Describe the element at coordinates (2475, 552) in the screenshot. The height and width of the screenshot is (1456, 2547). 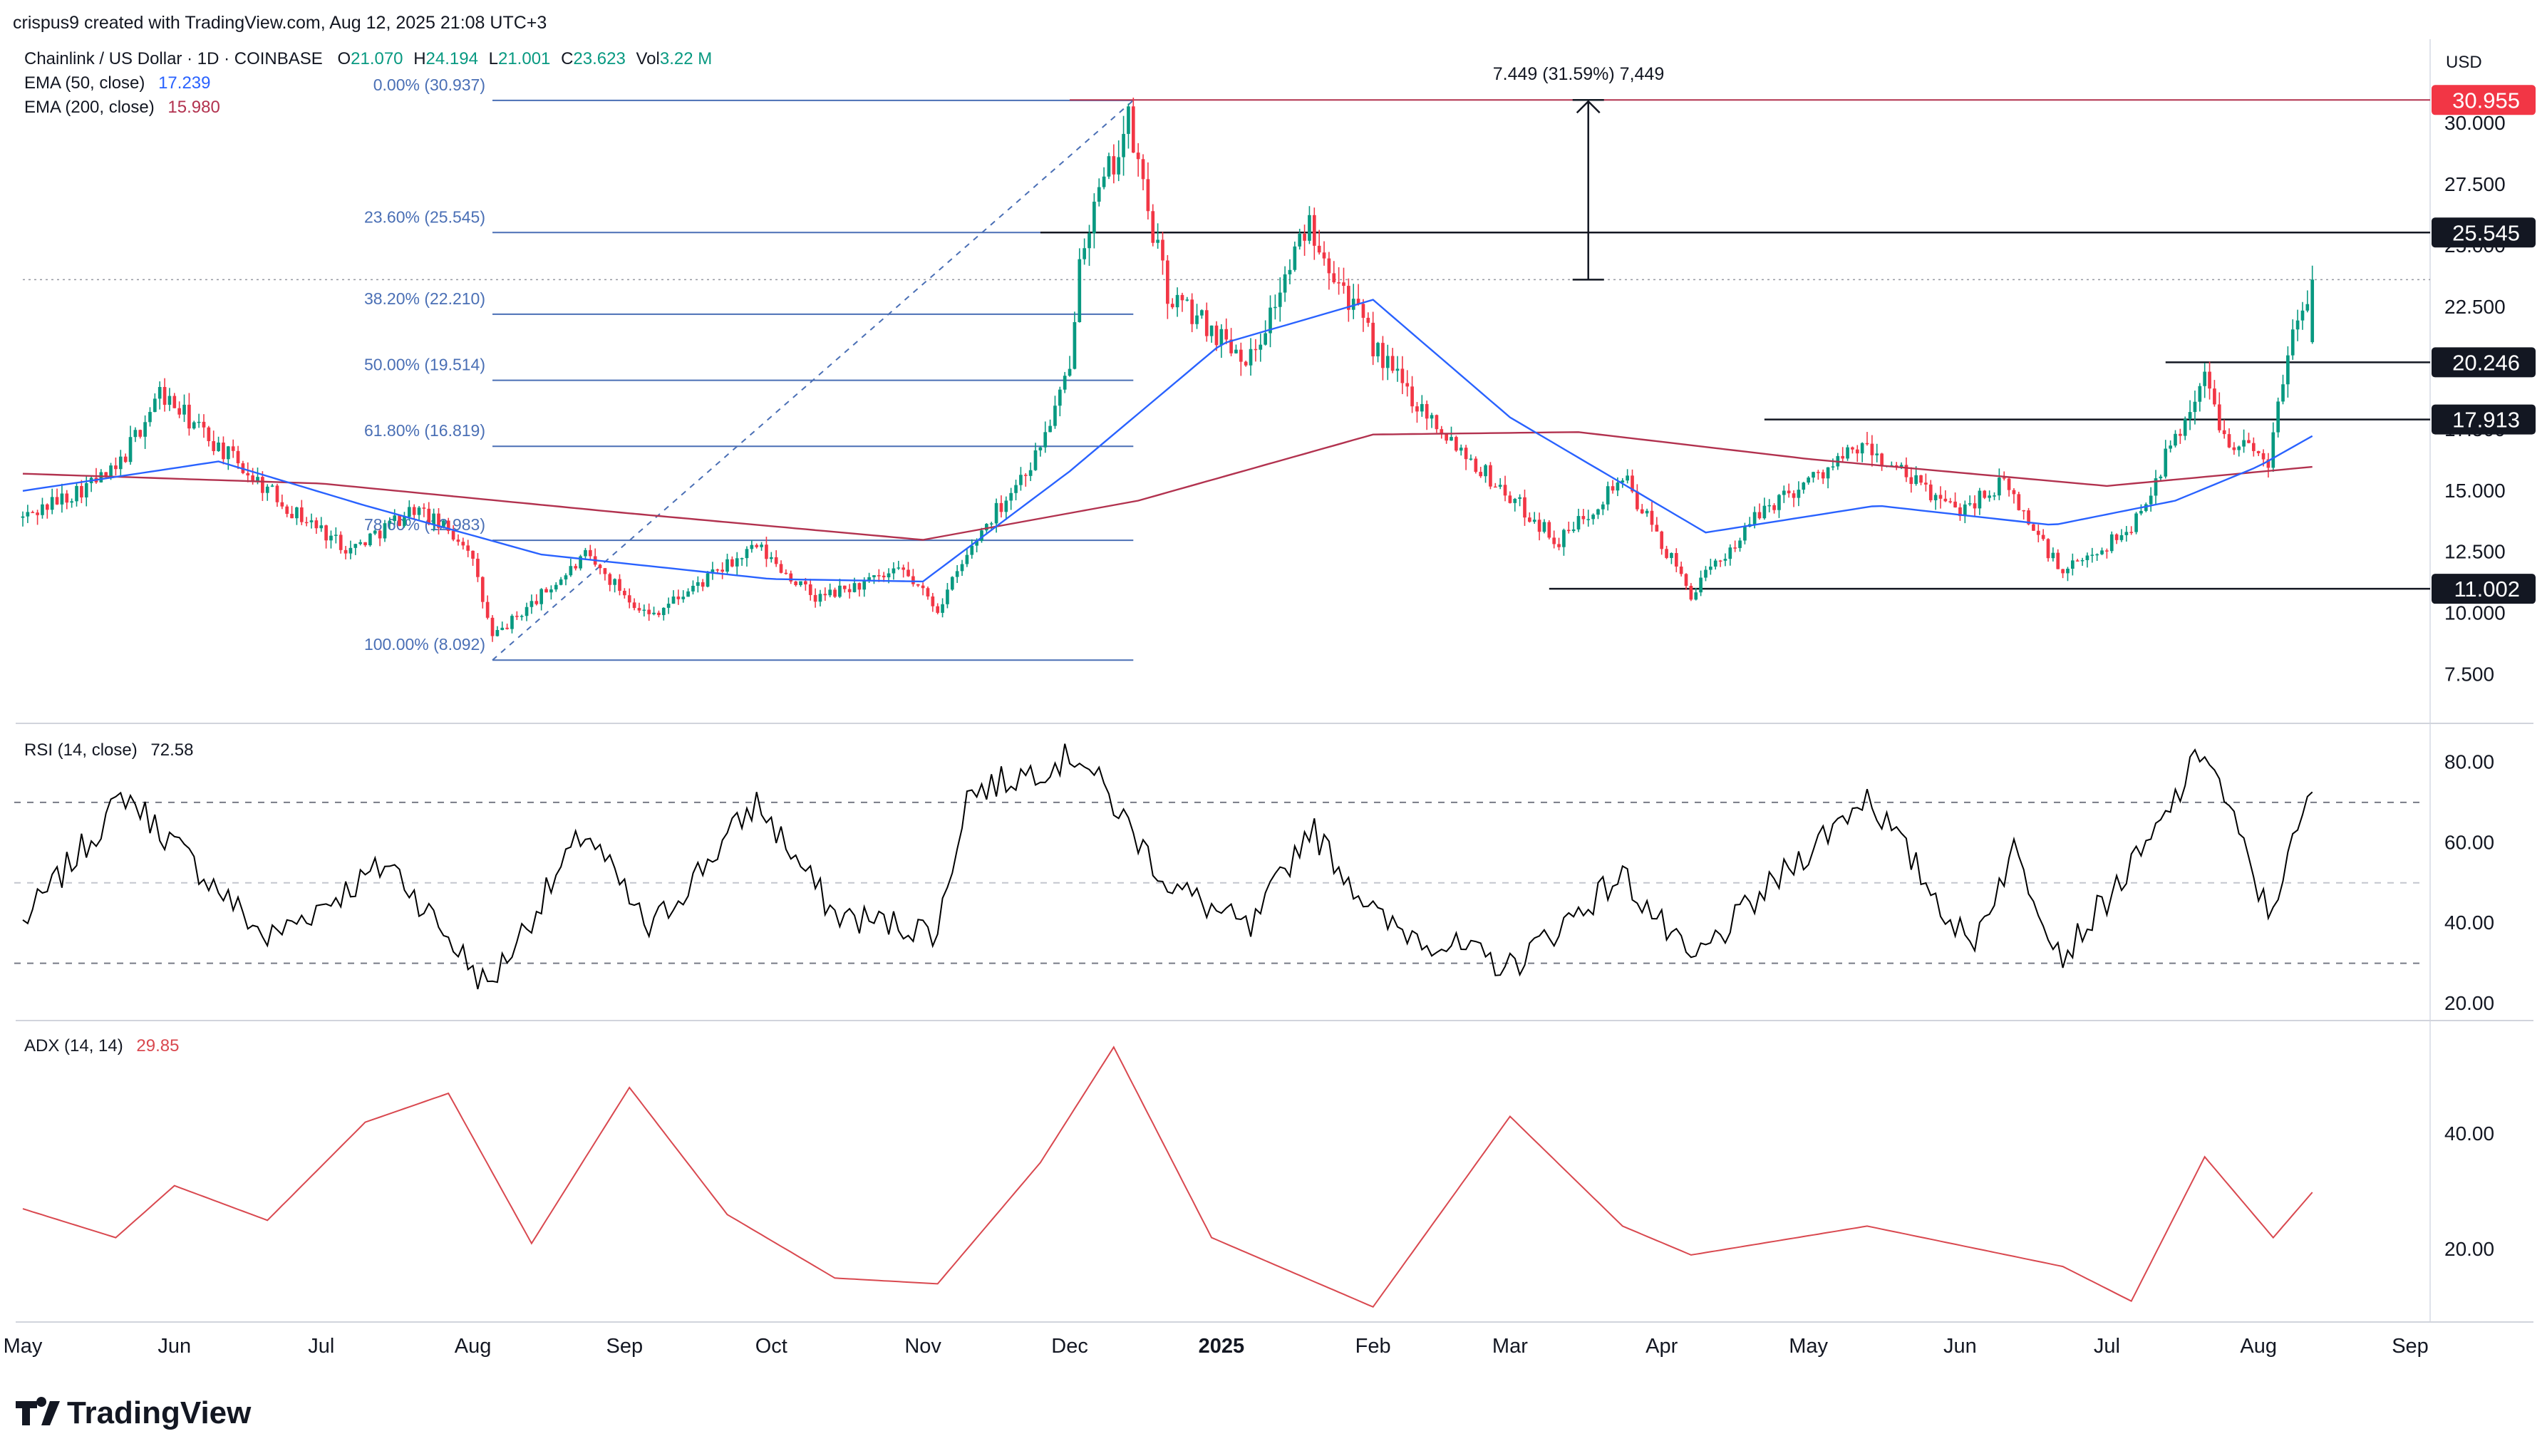
I see `price-axis-tick: 12.500` at that location.